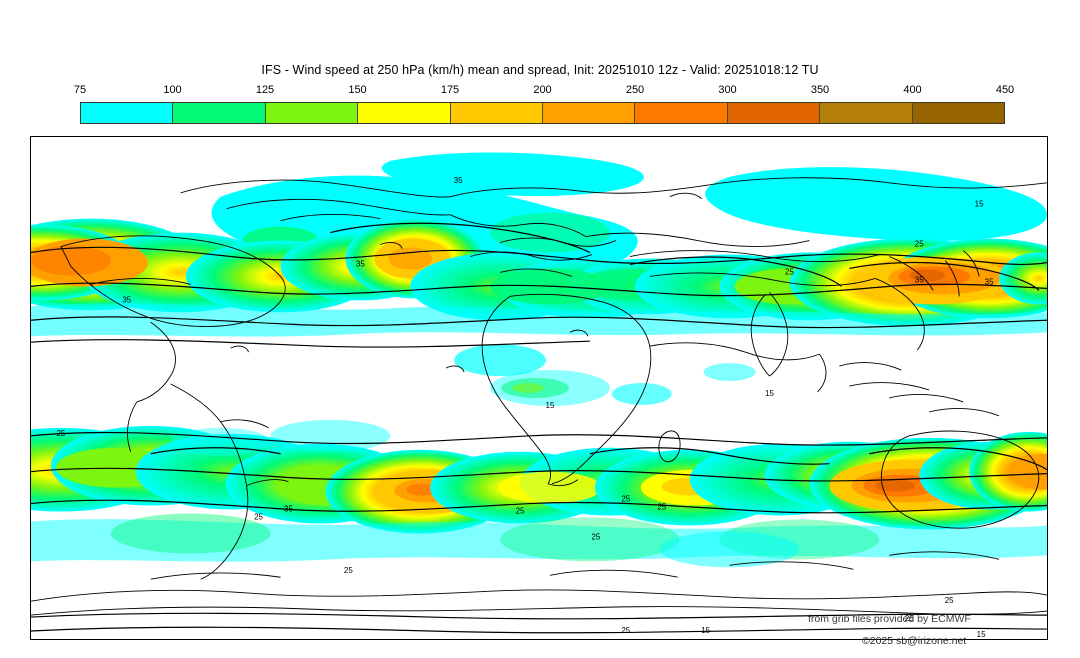 The image size is (1080, 658). What do you see at coordinates (820, 90) in the screenshot?
I see `colorbar-tick-350: 350` at bounding box center [820, 90].